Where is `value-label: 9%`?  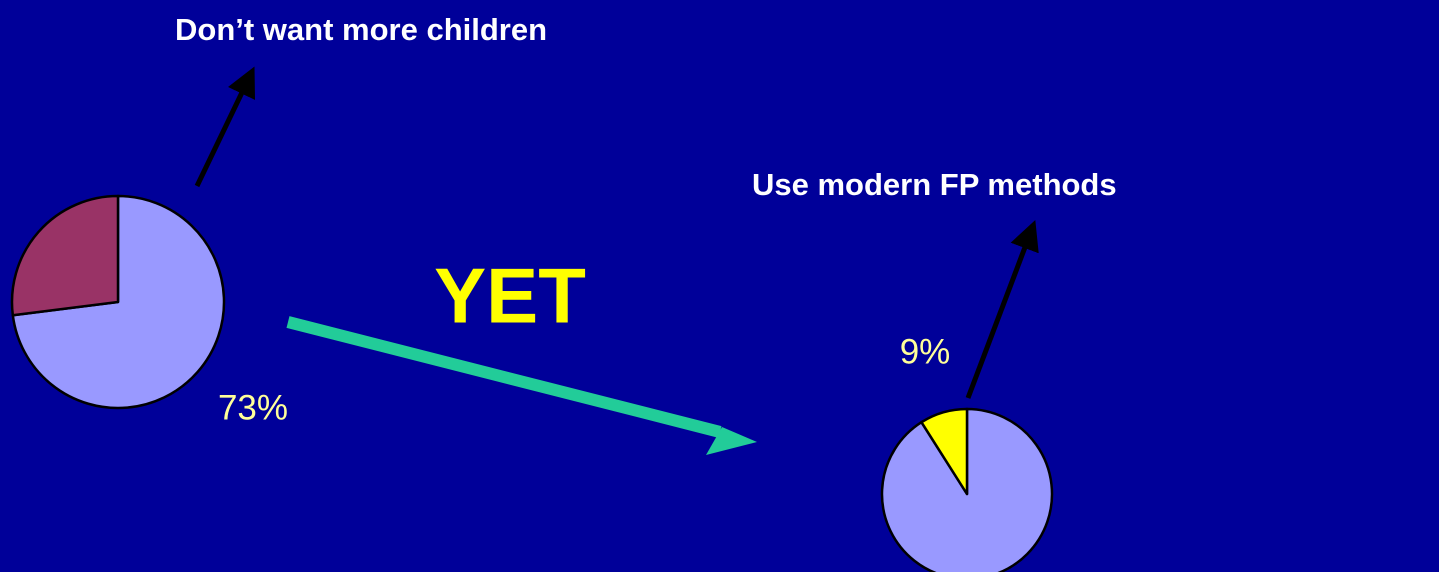 value-label: 9% is located at coordinates (925, 351).